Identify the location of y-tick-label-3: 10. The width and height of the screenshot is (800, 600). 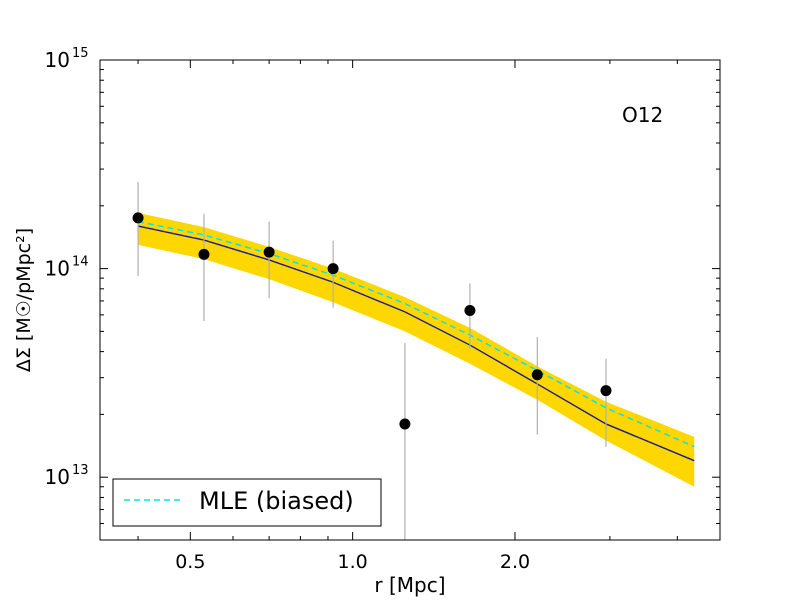
(57, 60).